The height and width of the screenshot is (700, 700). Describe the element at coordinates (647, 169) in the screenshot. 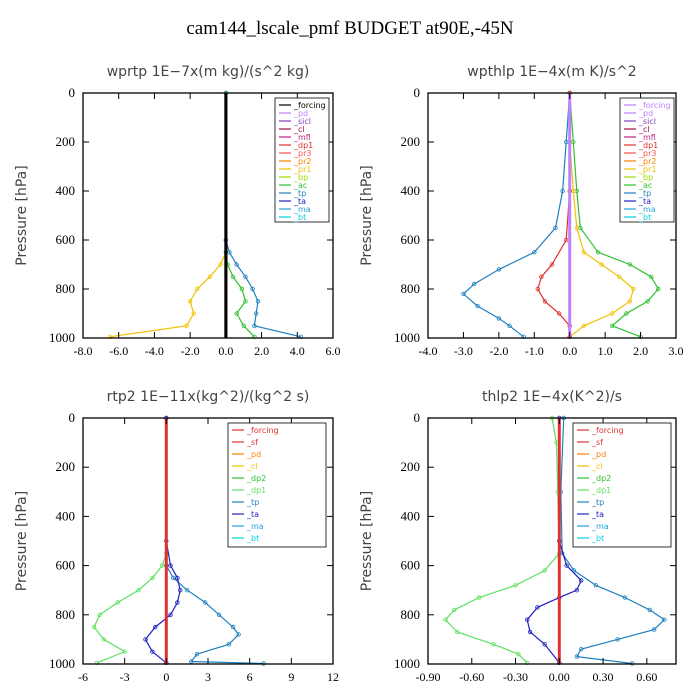

I see `legend-label: _pr1` at that location.